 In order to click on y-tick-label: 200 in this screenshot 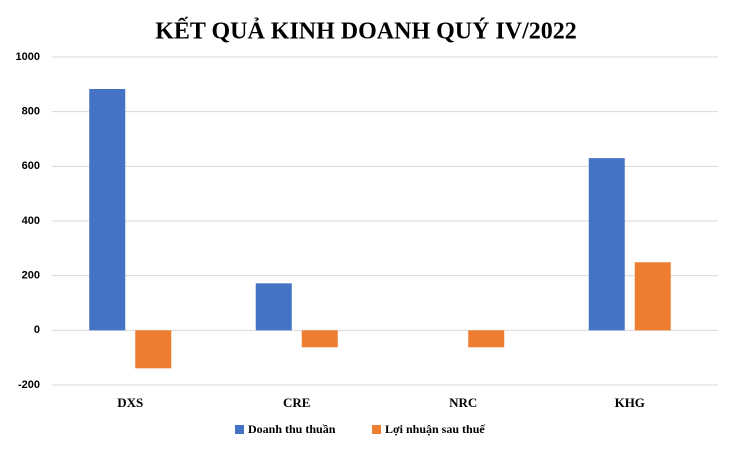, I will do `click(31, 276)`.